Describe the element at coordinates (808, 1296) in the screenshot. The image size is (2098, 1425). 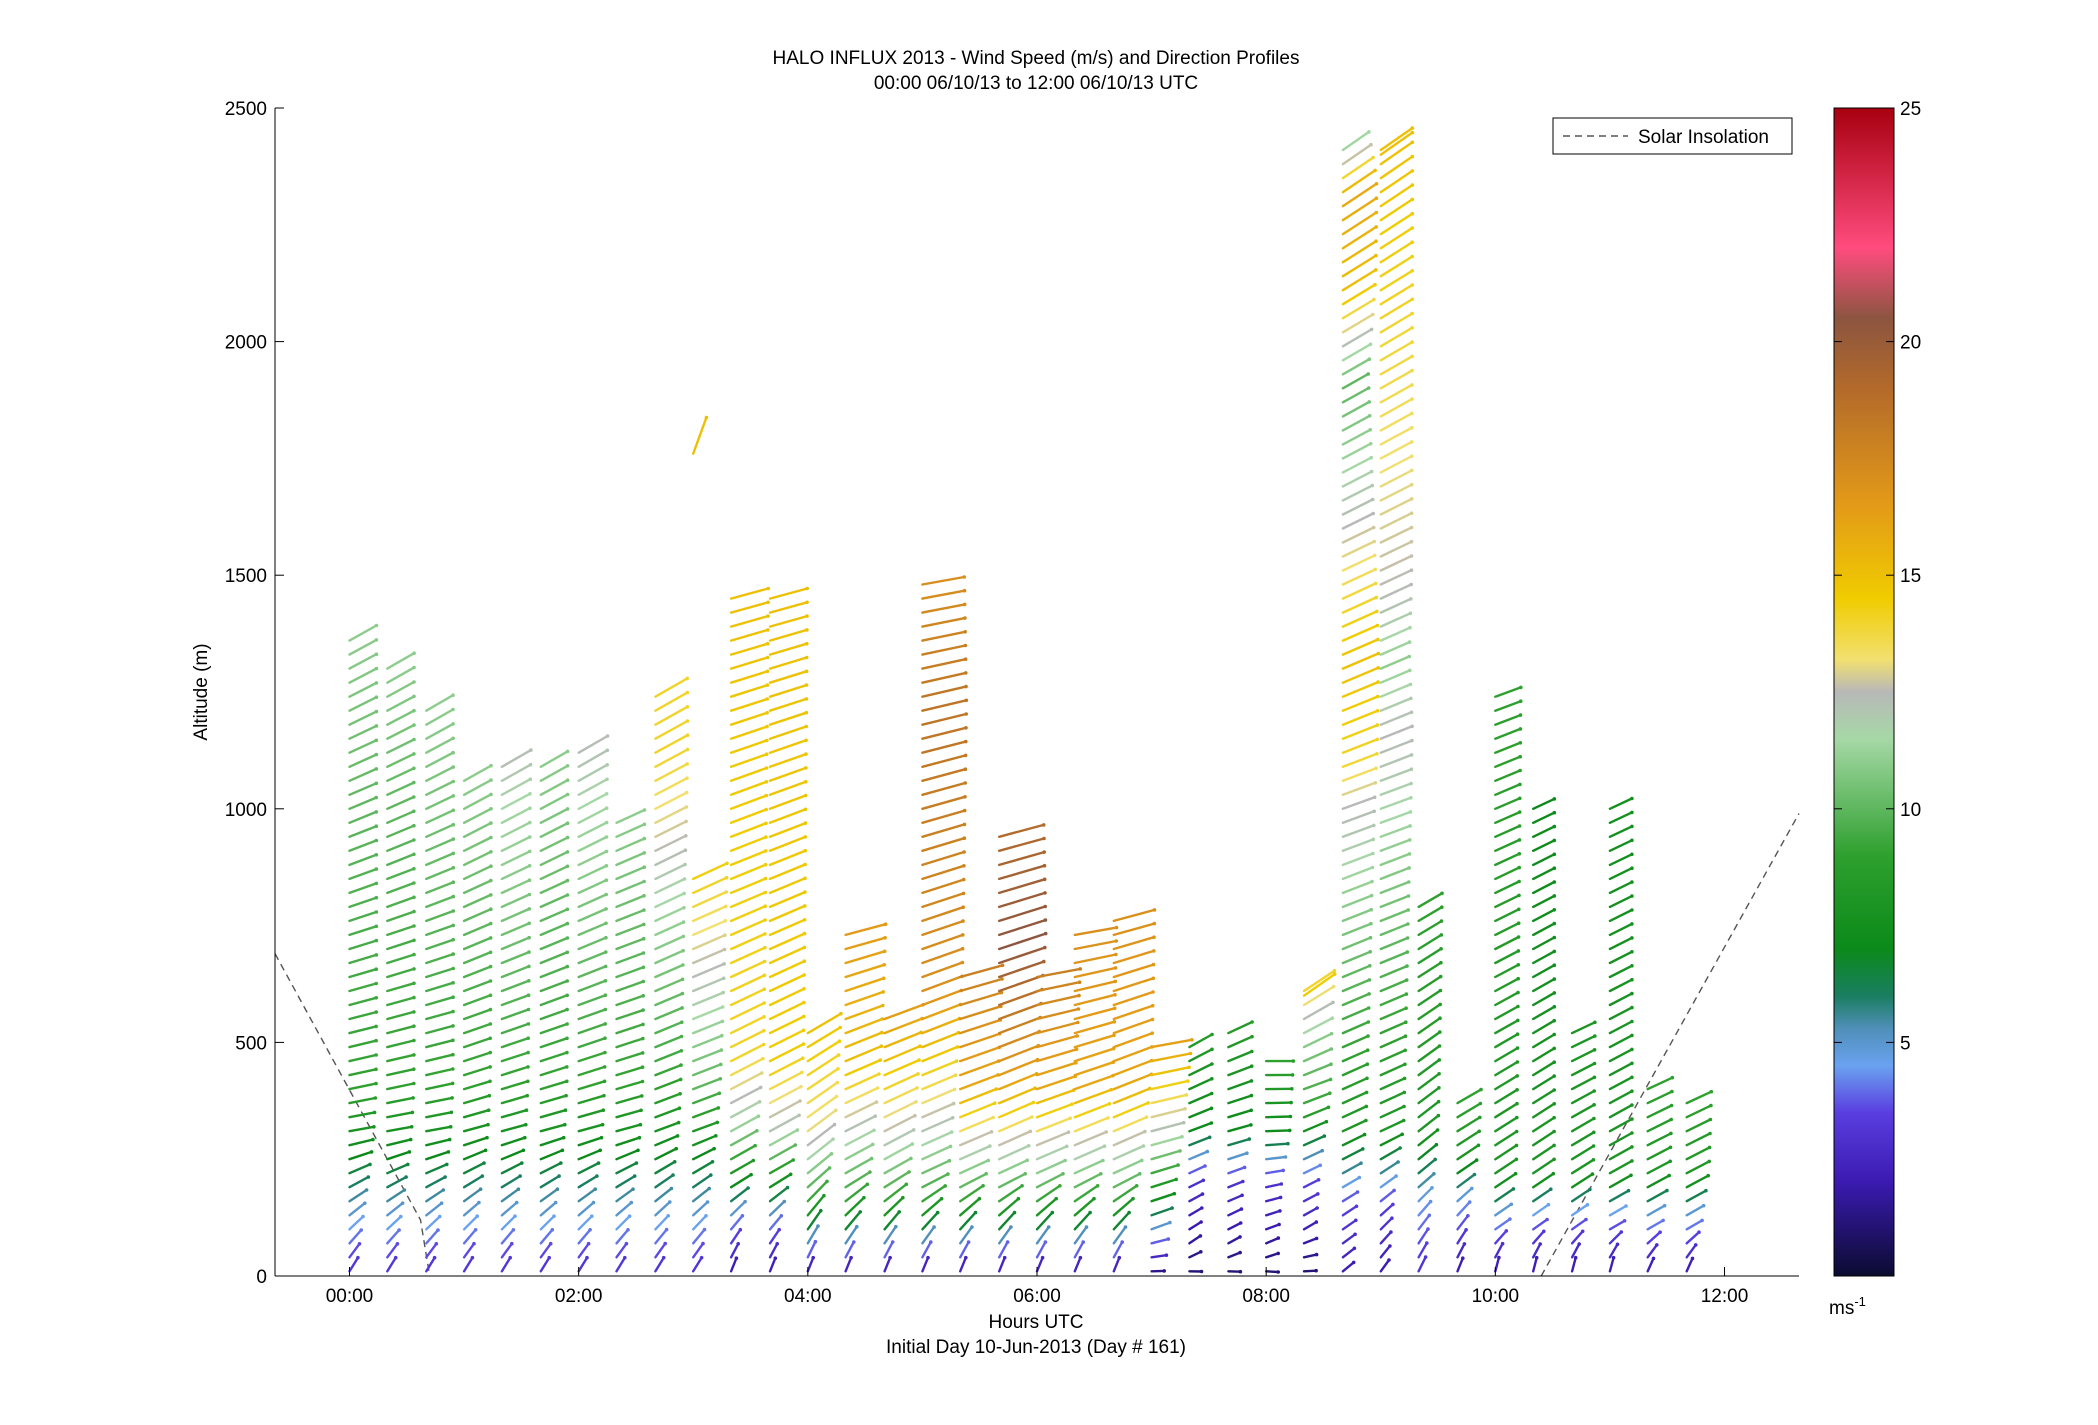
I see `x-tick-label: 04:00` at that location.